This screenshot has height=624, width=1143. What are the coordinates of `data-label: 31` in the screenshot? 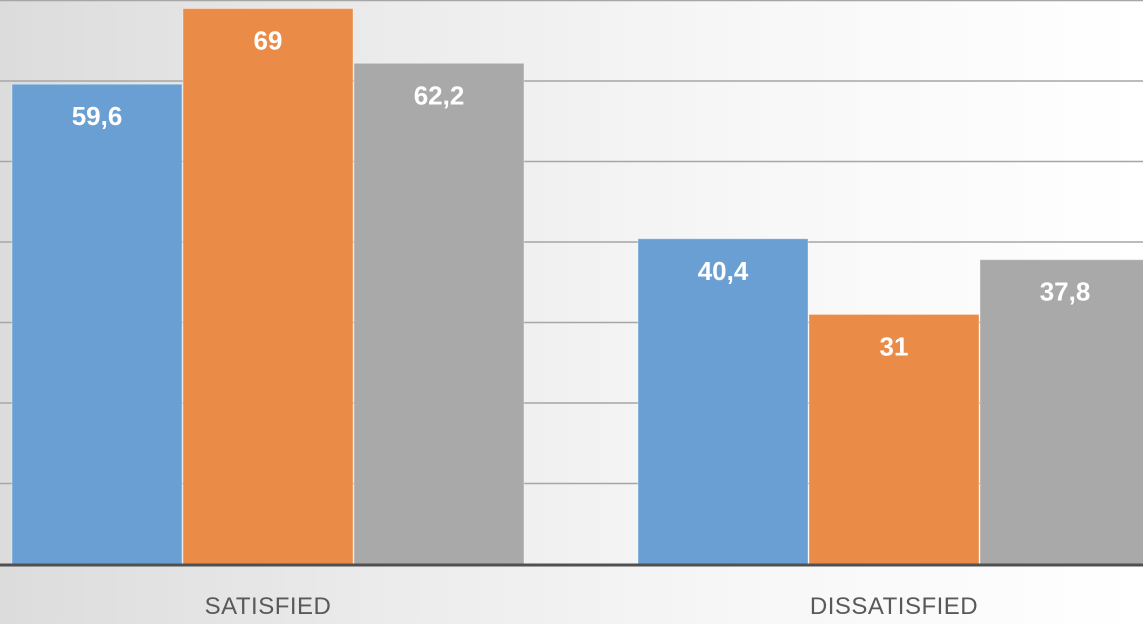 It's located at (894, 346).